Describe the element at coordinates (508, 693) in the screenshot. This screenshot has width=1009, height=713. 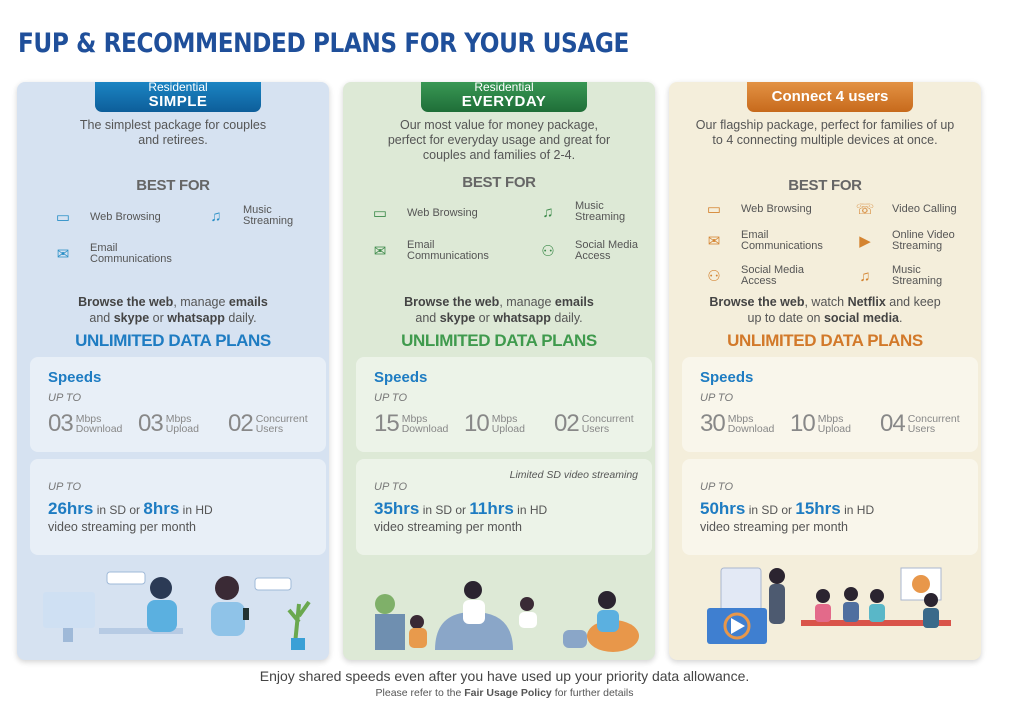
I see `fair-usage-policy-link: Fair Usage Policy` at that location.